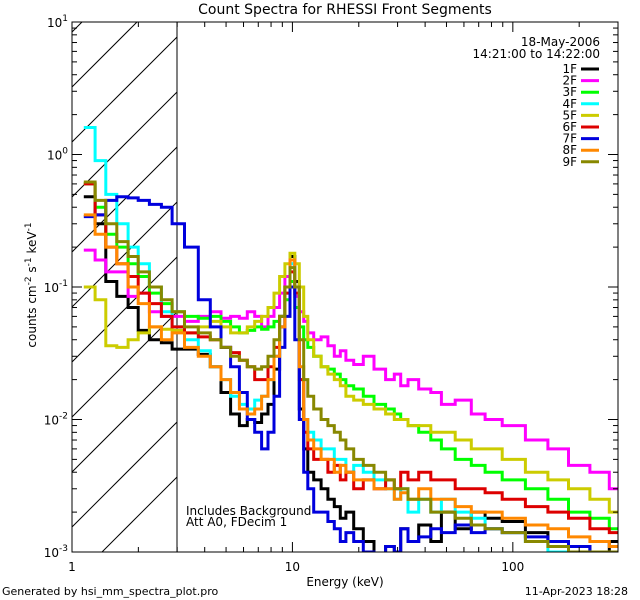 The image size is (640, 600). Describe the element at coordinates (569, 104) in the screenshot. I see `legend-label: 4F` at that location.